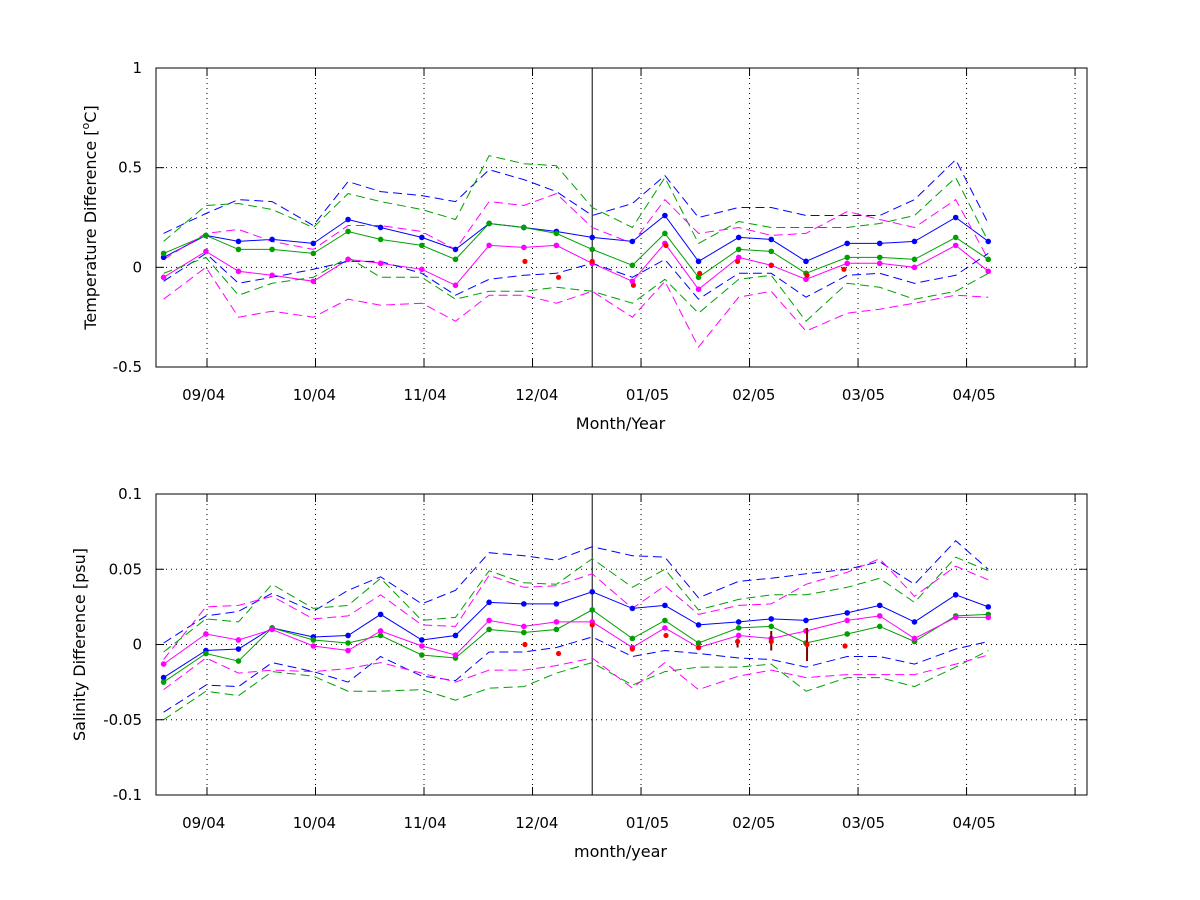 The width and height of the screenshot is (1200, 900). I want to click on y-axis-label-main: Salinity Difference [psu], so click(79, 644).